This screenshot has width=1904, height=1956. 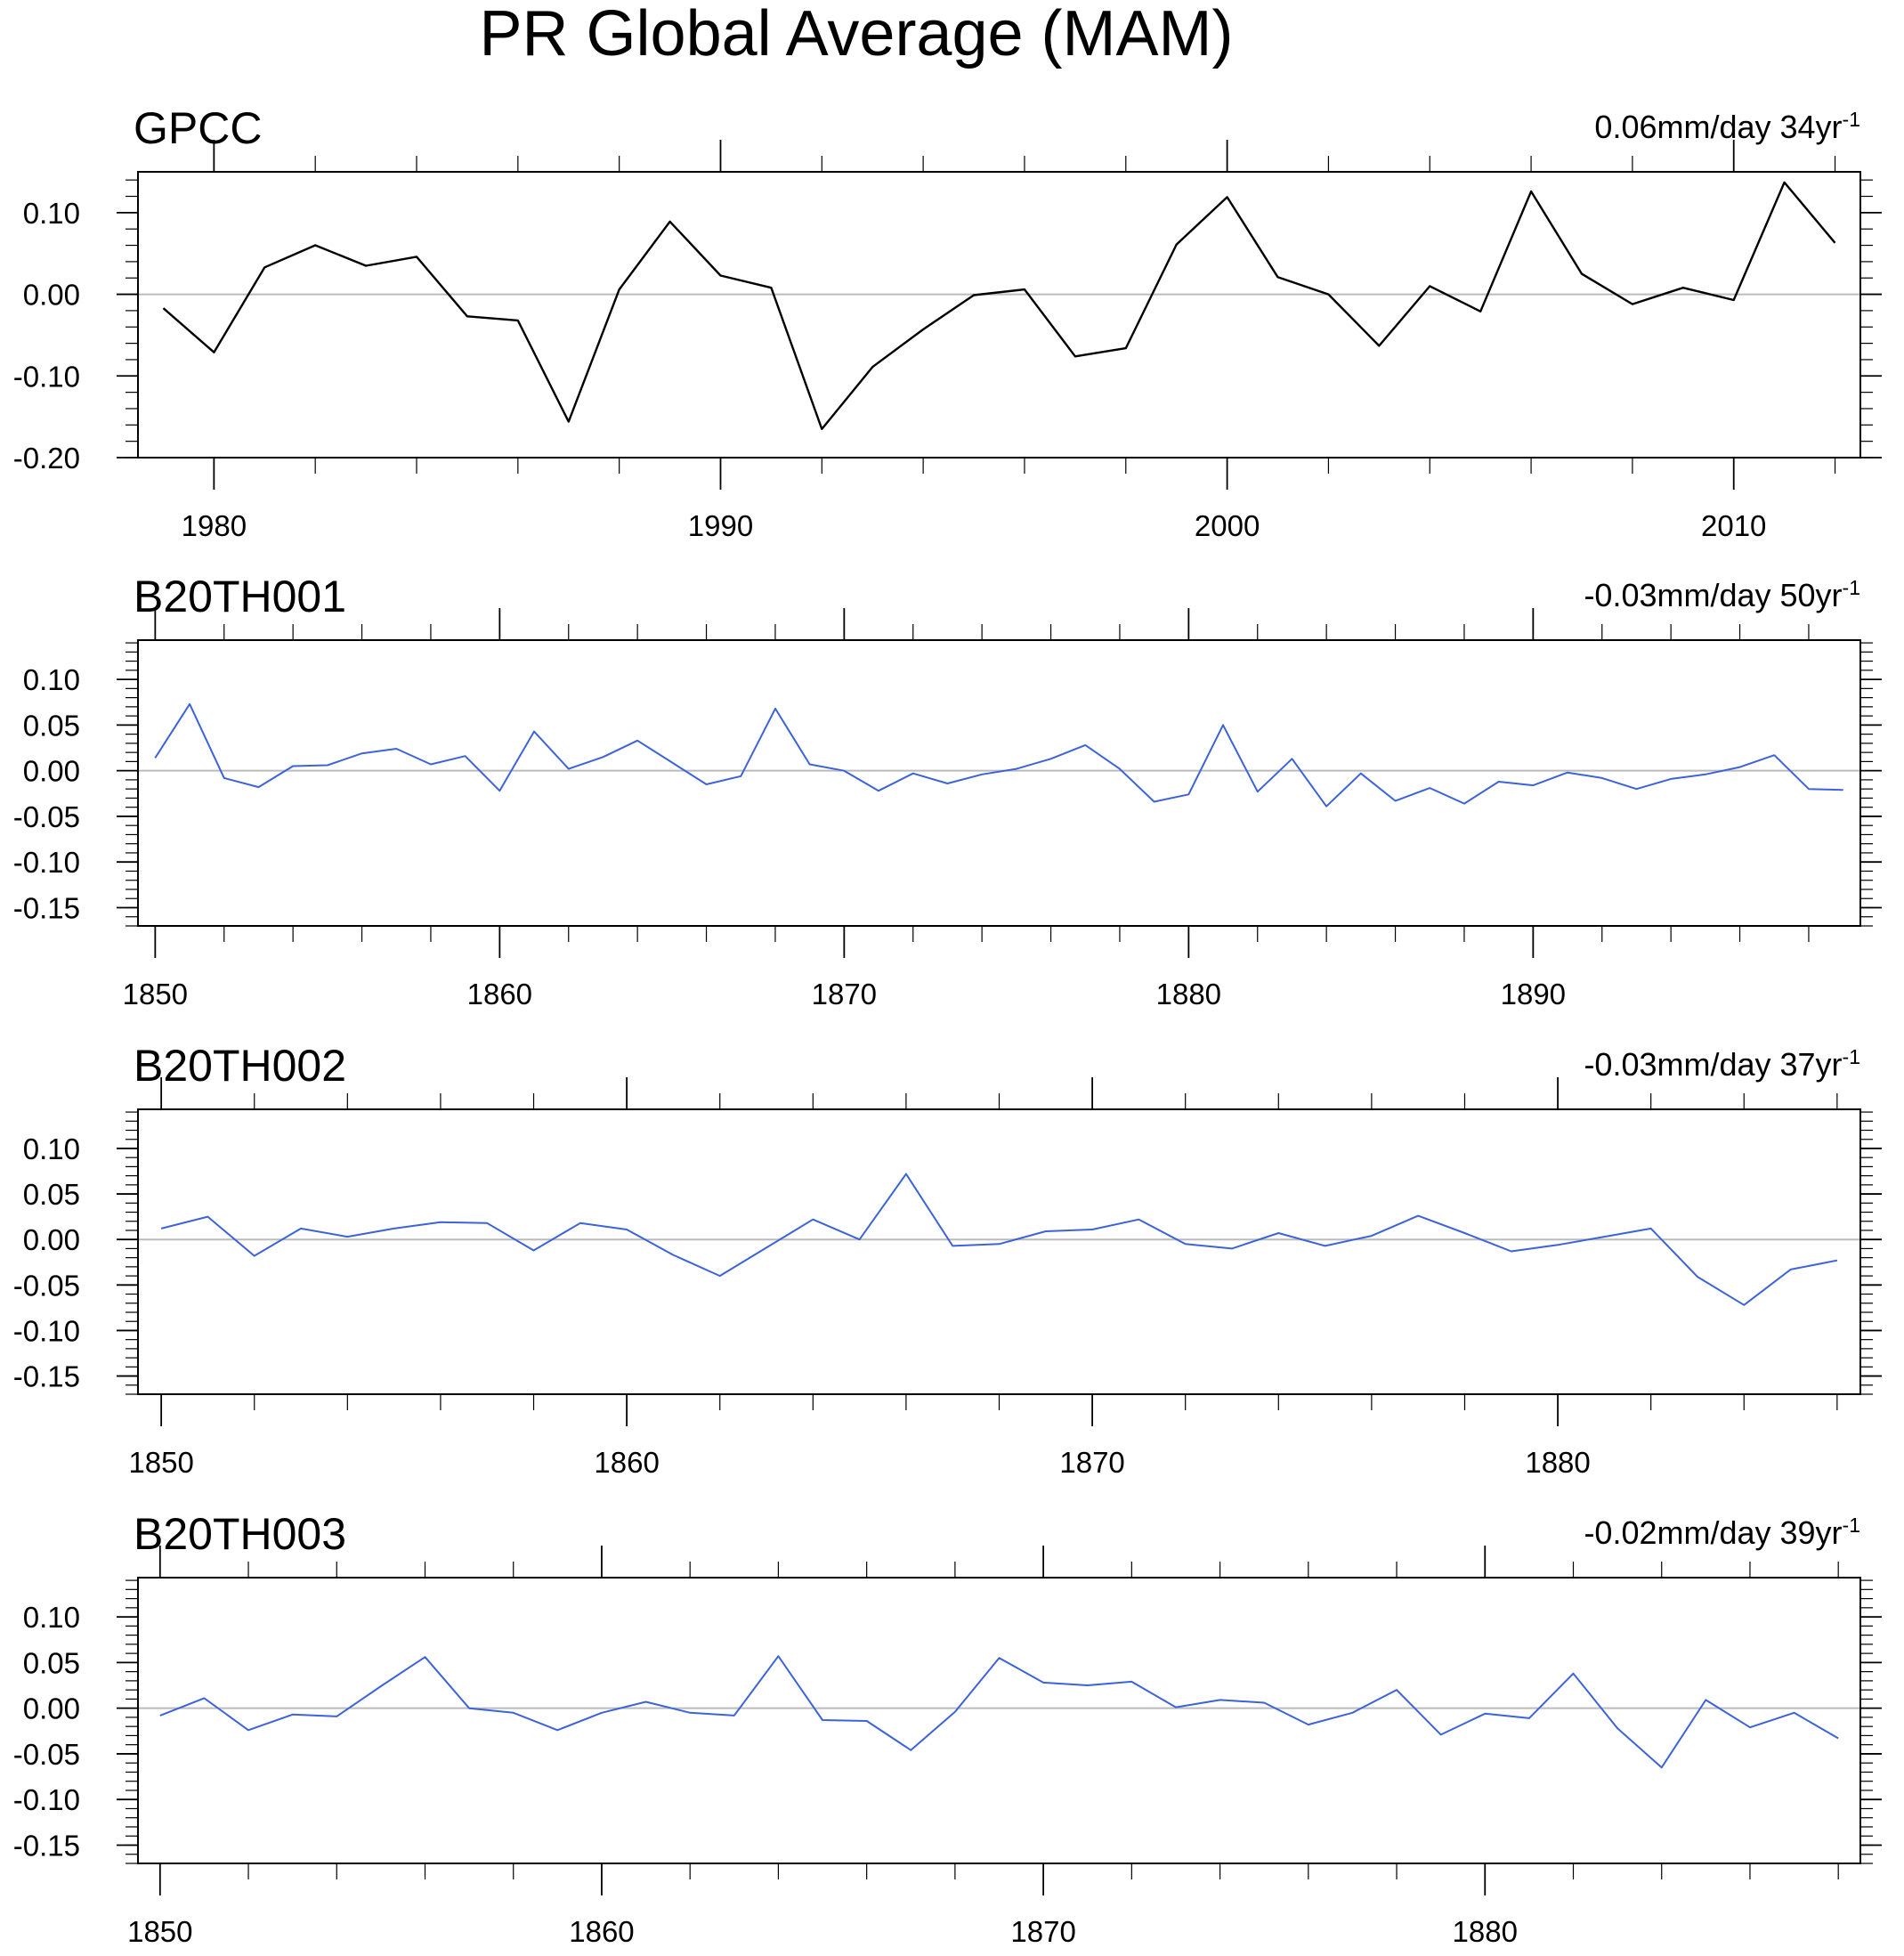 I want to click on x-tick-label: 1990, so click(x=720, y=525).